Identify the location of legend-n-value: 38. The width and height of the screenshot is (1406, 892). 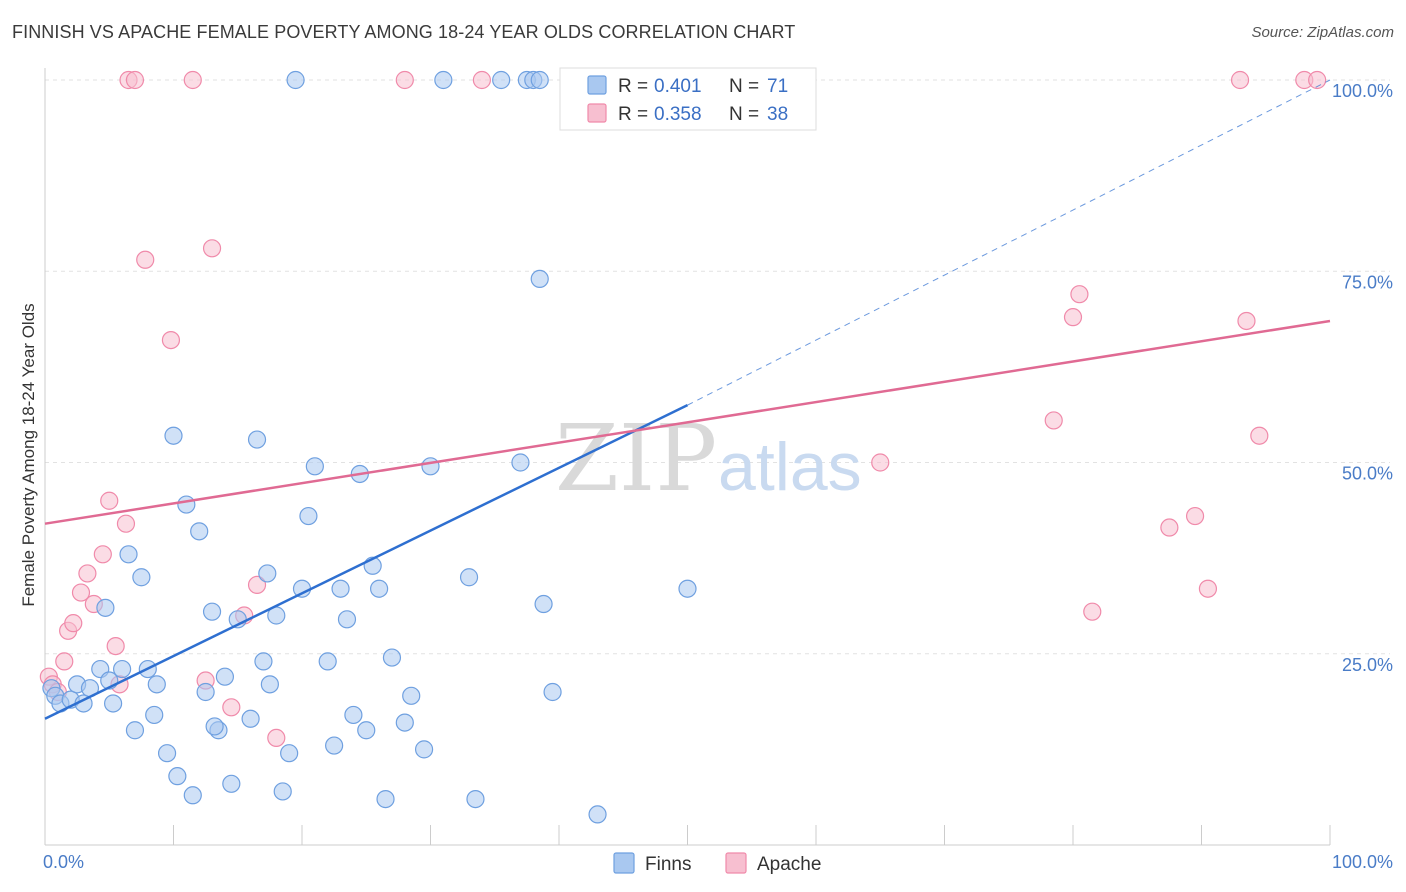
(777, 114).